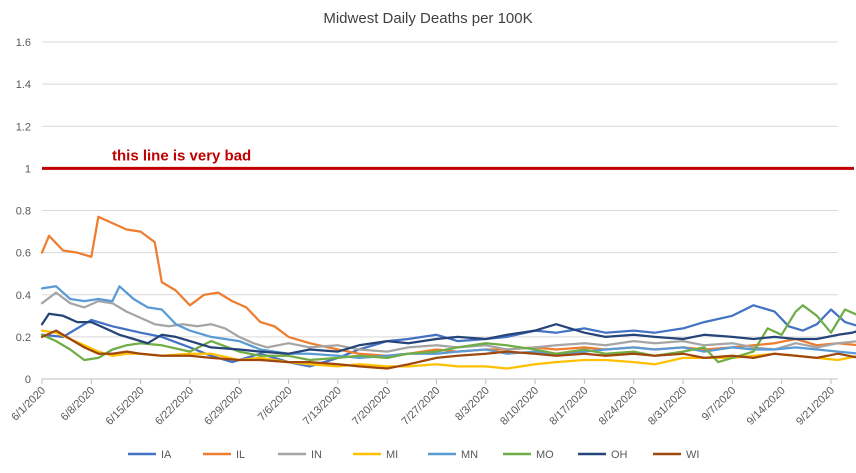  What do you see at coordinates (28, 404) in the screenshot?
I see `x-tick-label: 6/1/2020` at bounding box center [28, 404].